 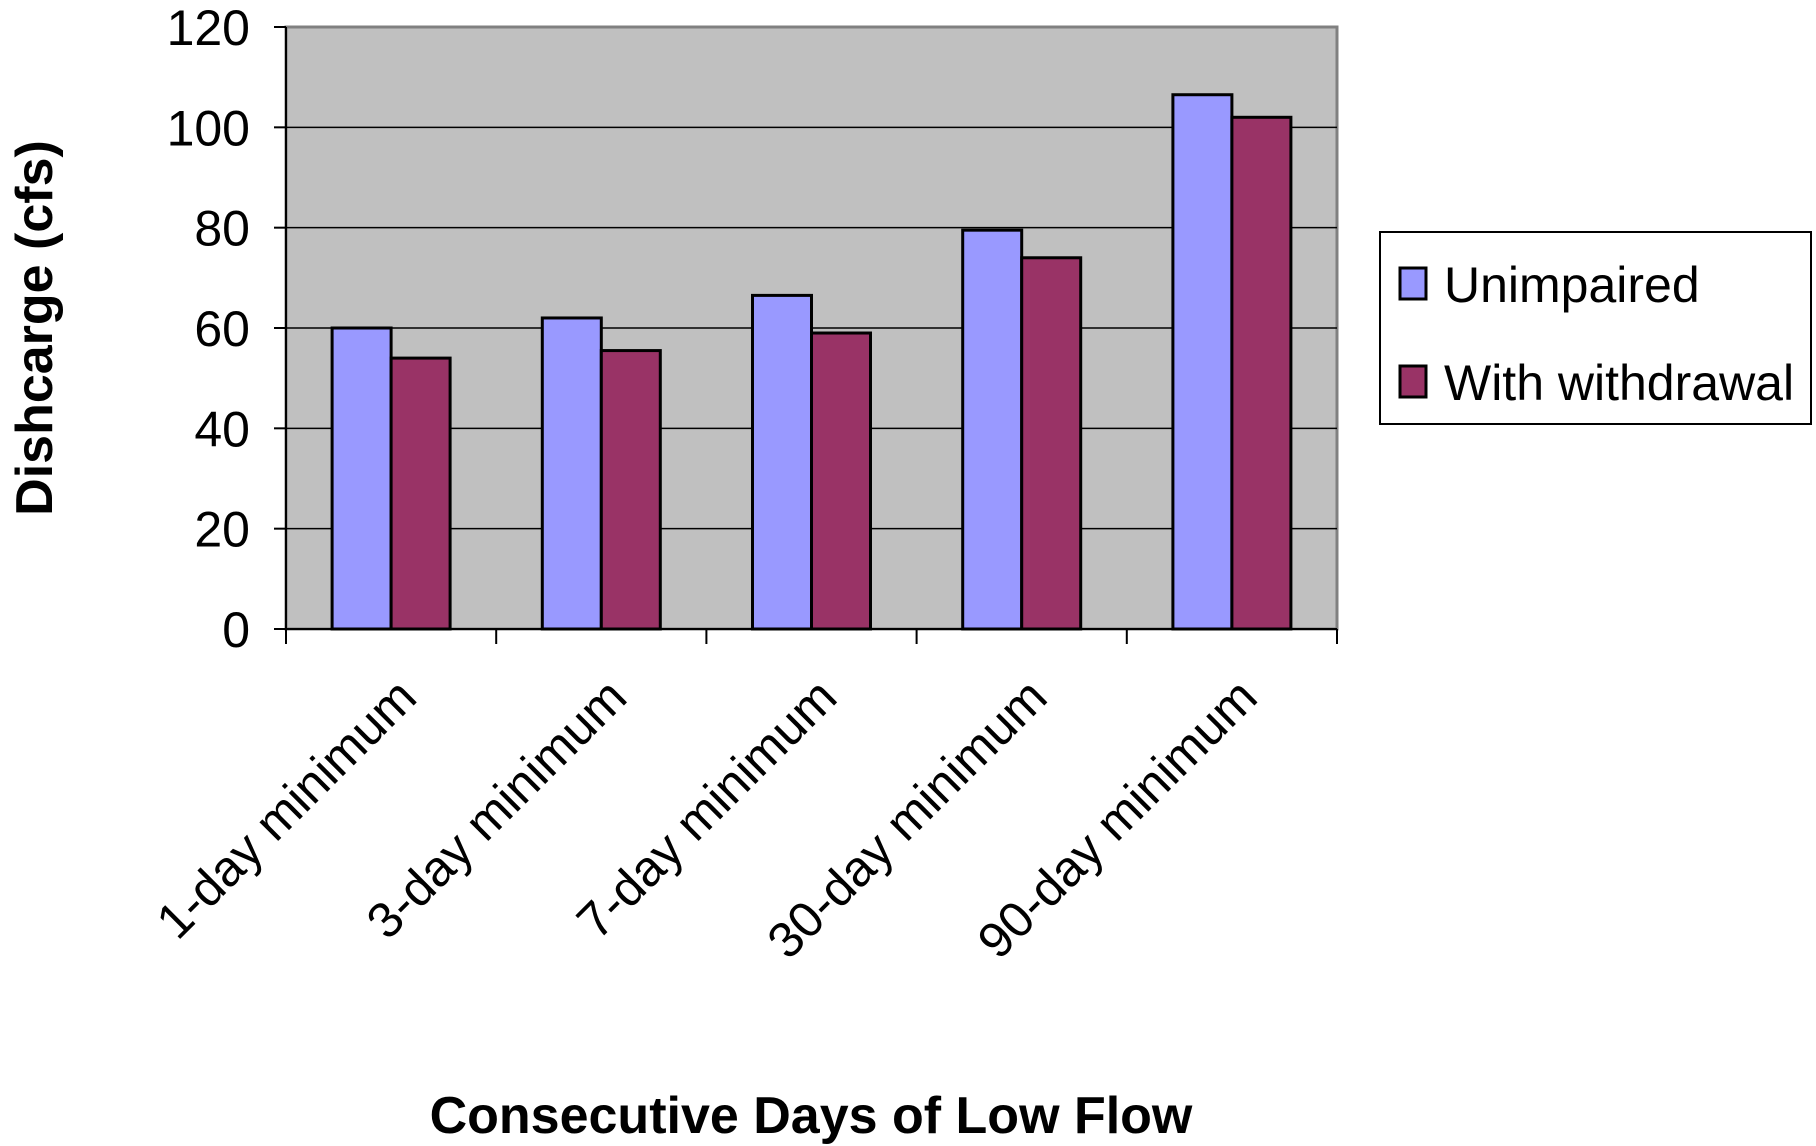 I want to click on x-axis-title: Consecutive Days of Low Flow, so click(x=811, y=1116).